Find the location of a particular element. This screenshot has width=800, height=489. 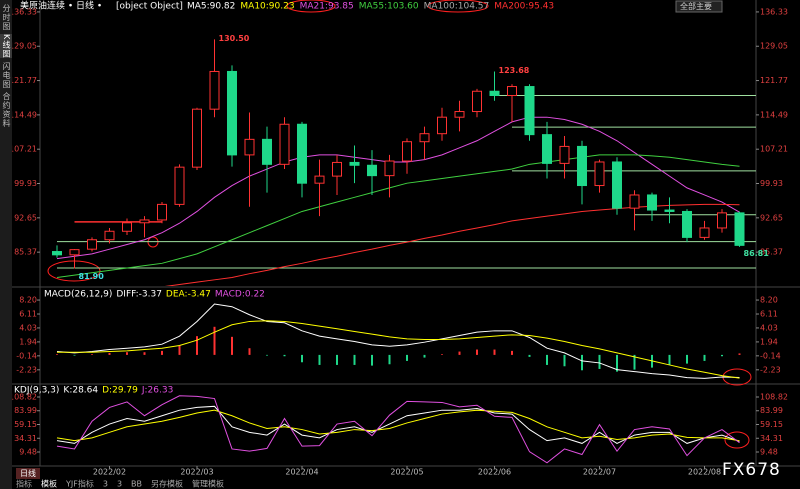

tab: 另存模板 is located at coordinates (167, 484).